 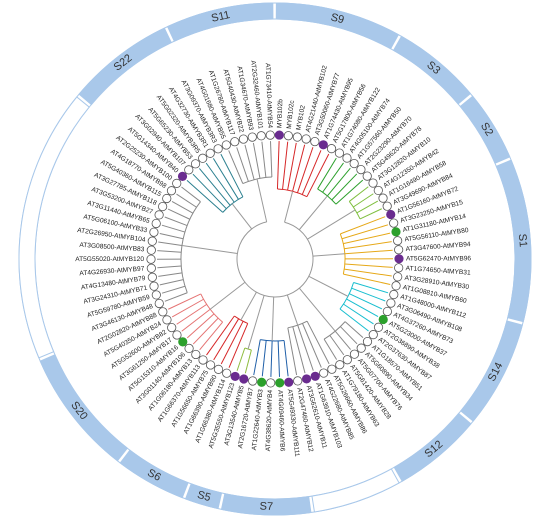 I want to click on leaf-label: AT5G55020-AtMYB120, so click(x=109, y=259).